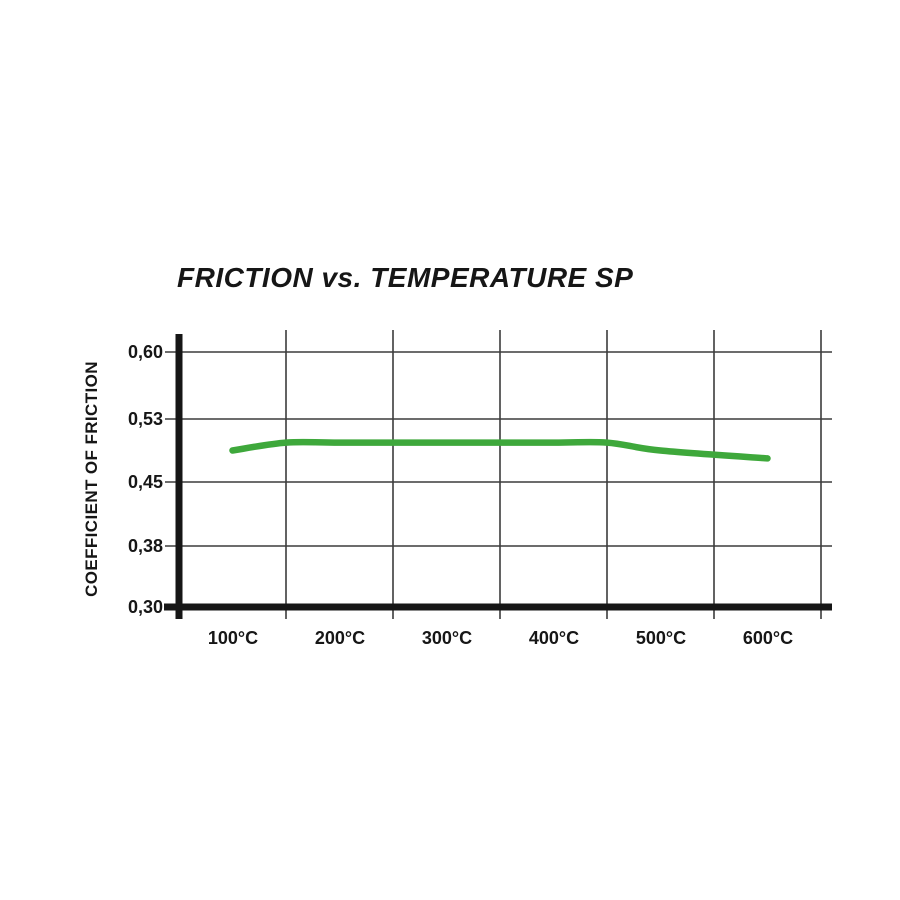 The height and width of the screenshot is (900, 900). Describe the element at coordinates (768, 638) in the screenshot. I see `x-tick-label-600c: 600°C` at that location.